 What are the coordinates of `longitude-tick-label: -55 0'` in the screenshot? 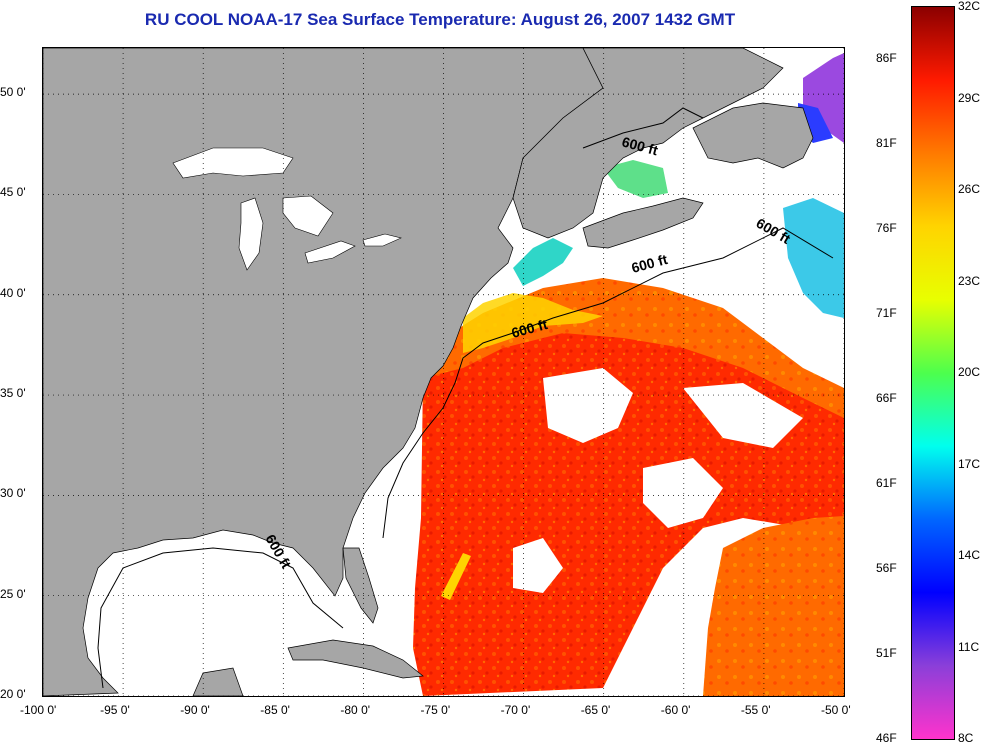 It's located at (755, 710).